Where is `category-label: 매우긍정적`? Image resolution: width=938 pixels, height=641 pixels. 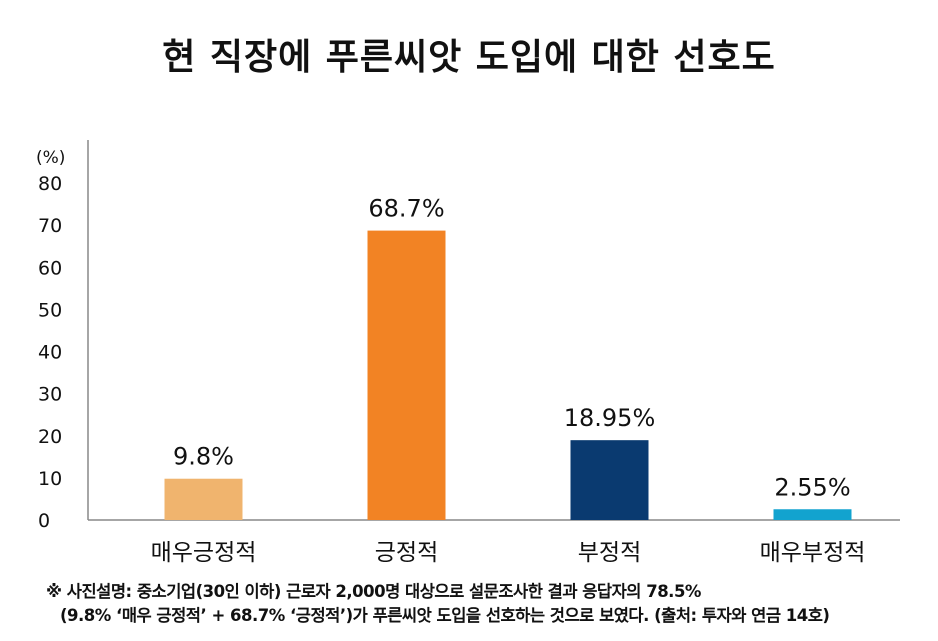 category-label: 매우긍정적 is located at coordinates (204, 553).